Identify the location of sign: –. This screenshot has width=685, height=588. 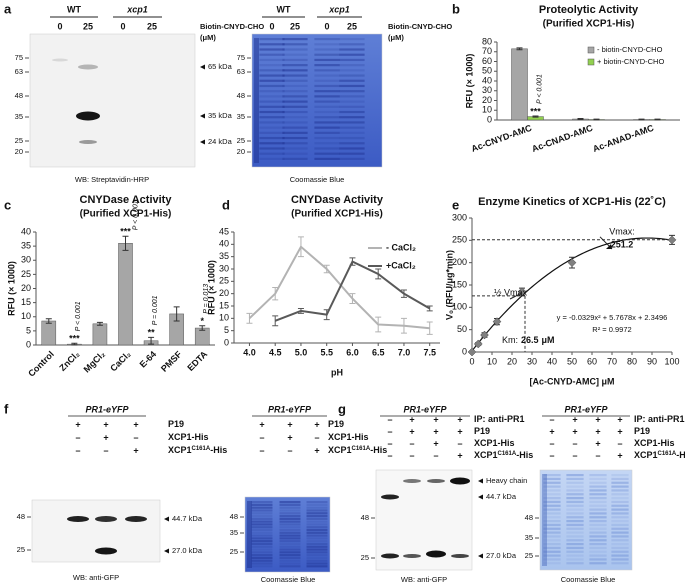
(574, 455).